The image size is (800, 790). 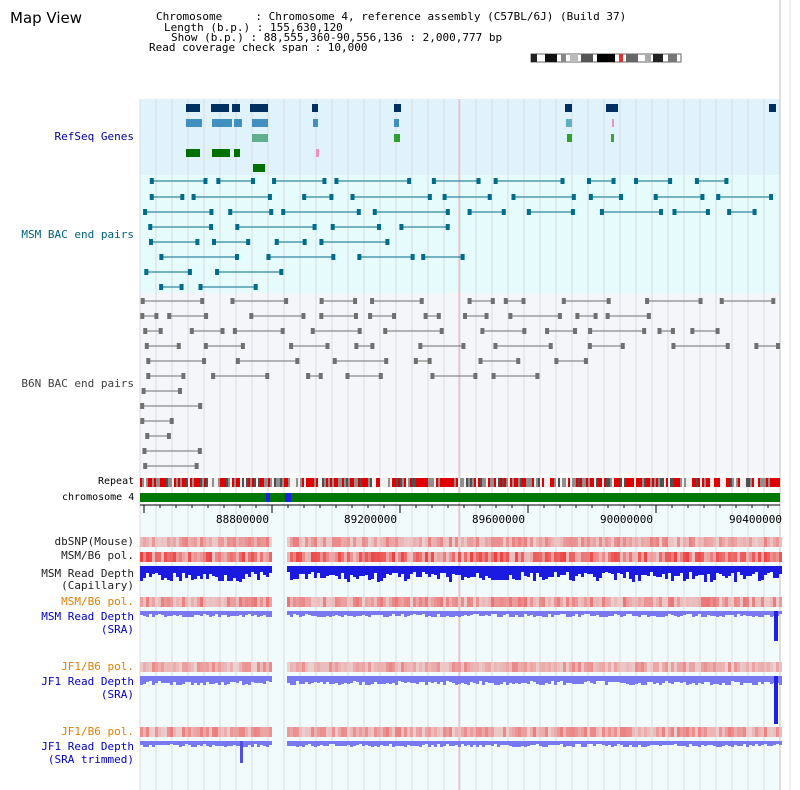 I want to click on track-label-msm-depth-sra: MSM Read Depth, so click(x=87, y=616).